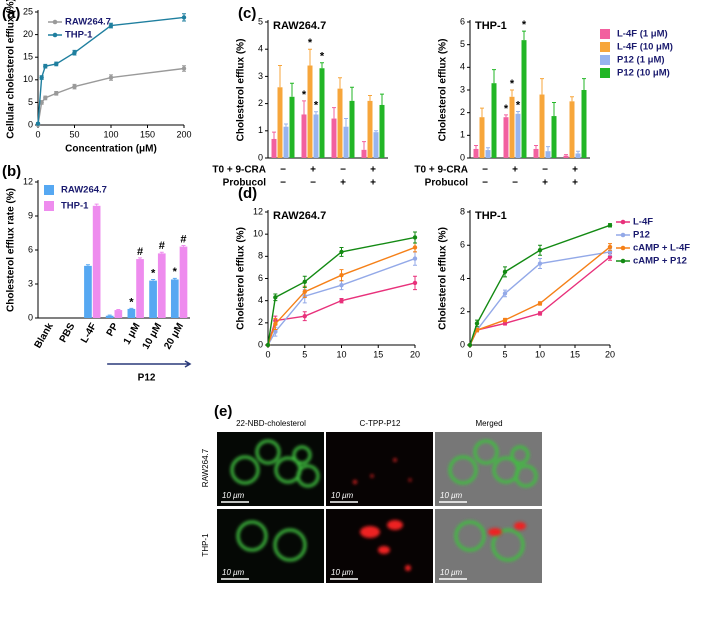 Image resolution: width=709 pixels, height=620 pixels. What do you see at coordinates (443, 90) in the screenshot?
I see `y-axis-label: Cholesterol efflux (%)` at bounding box center [443, 90].